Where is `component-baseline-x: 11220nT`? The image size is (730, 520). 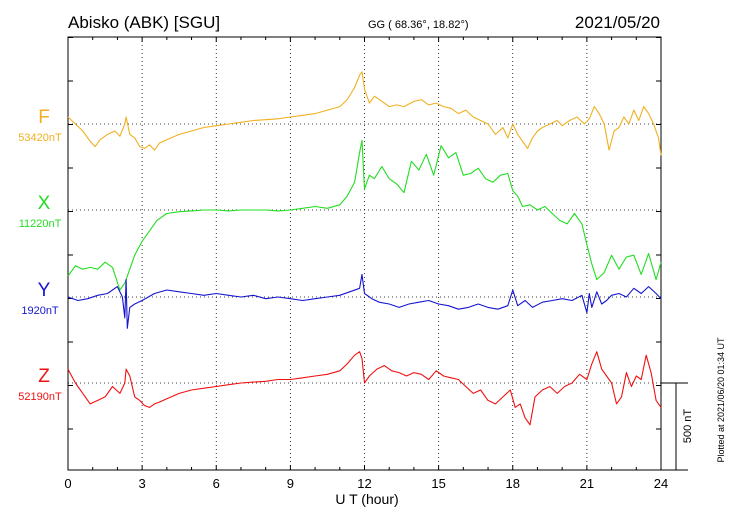
component-baseline-x: 11220nT is located at coordinates (40, 224).